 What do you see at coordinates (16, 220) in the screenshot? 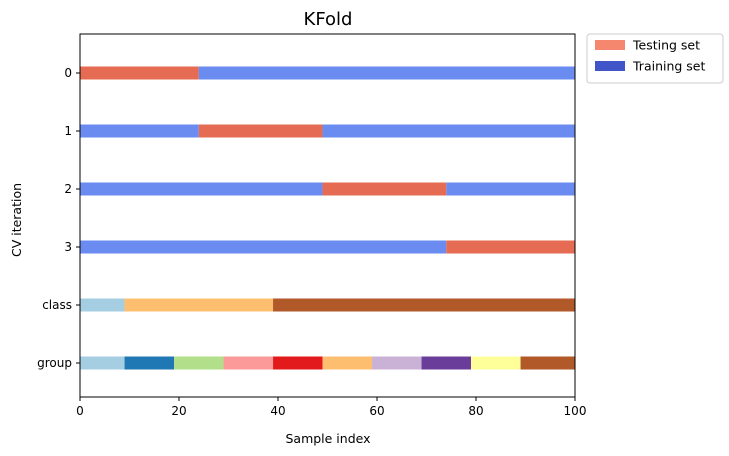
I see `y-axis-label: CV iteration` at bounding box center [16, 220].